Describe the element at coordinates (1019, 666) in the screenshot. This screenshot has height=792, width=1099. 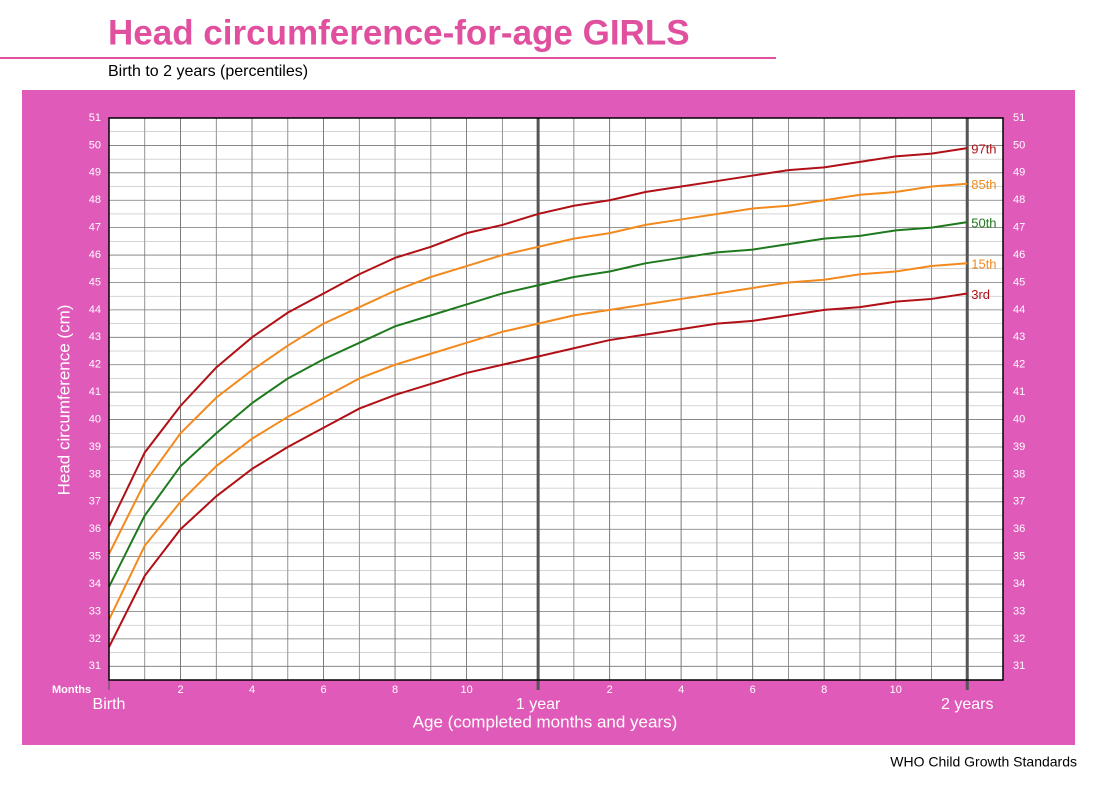
I see `y-tick-label-right: 31` at that location.